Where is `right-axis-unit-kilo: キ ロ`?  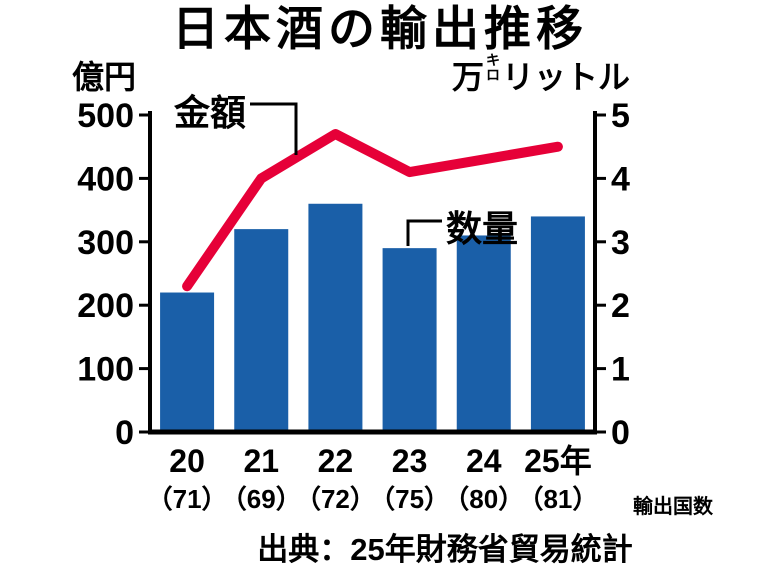 right-axis-unit-kilo: キ ロ is located at coordinates (493, 67).